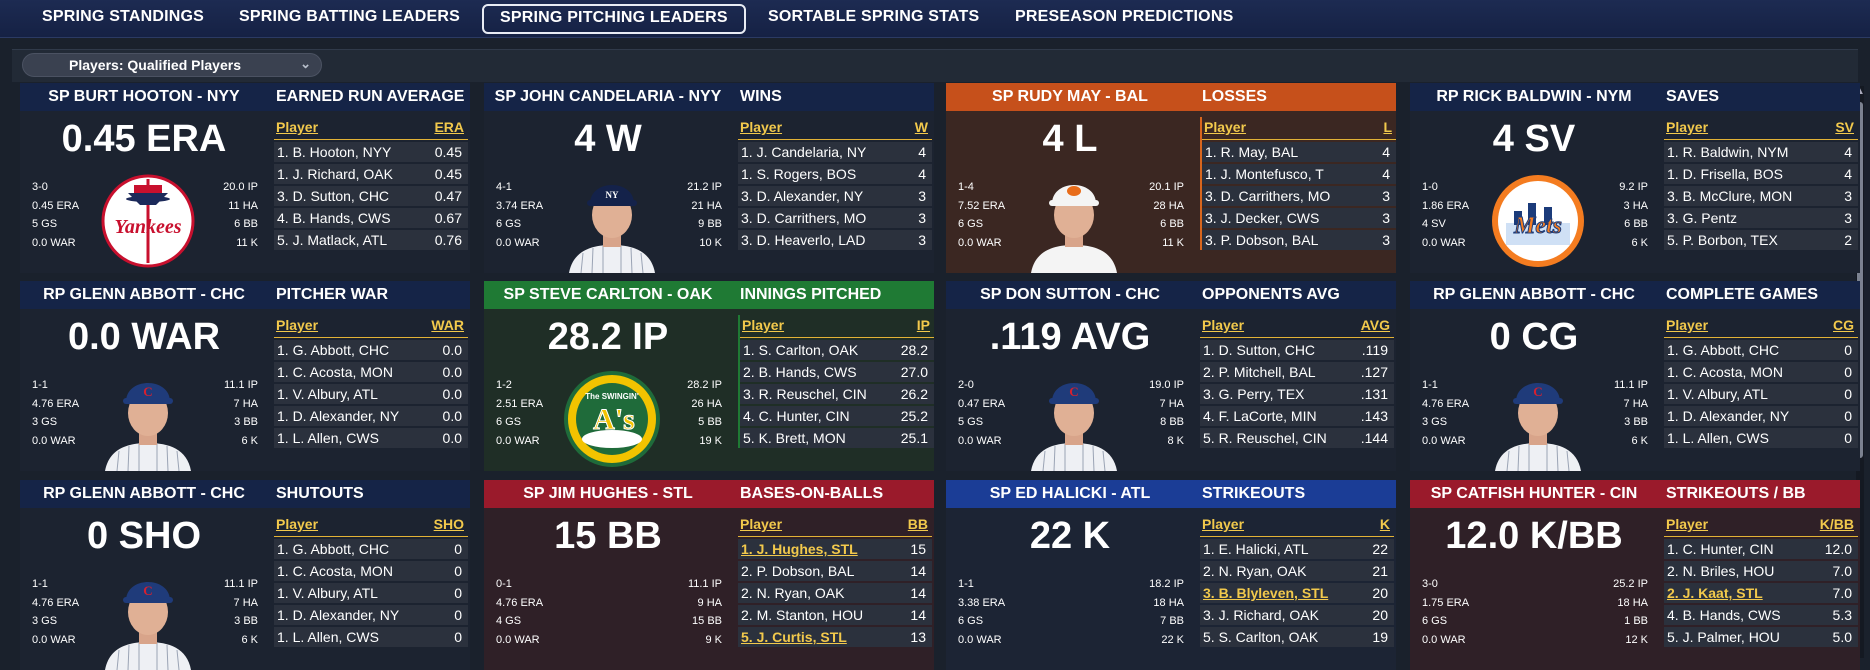  I want to click on leader-player-name: SP STEVE CARLTON - OAK, so click(608, 294).